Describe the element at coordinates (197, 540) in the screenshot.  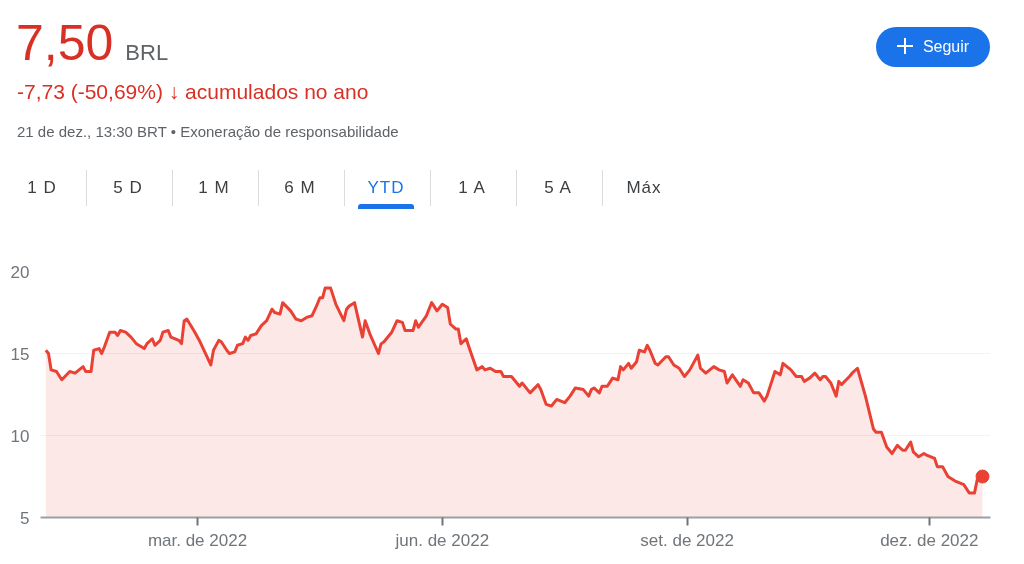
I see `x-tick-label: mar. de 2022` at that location.